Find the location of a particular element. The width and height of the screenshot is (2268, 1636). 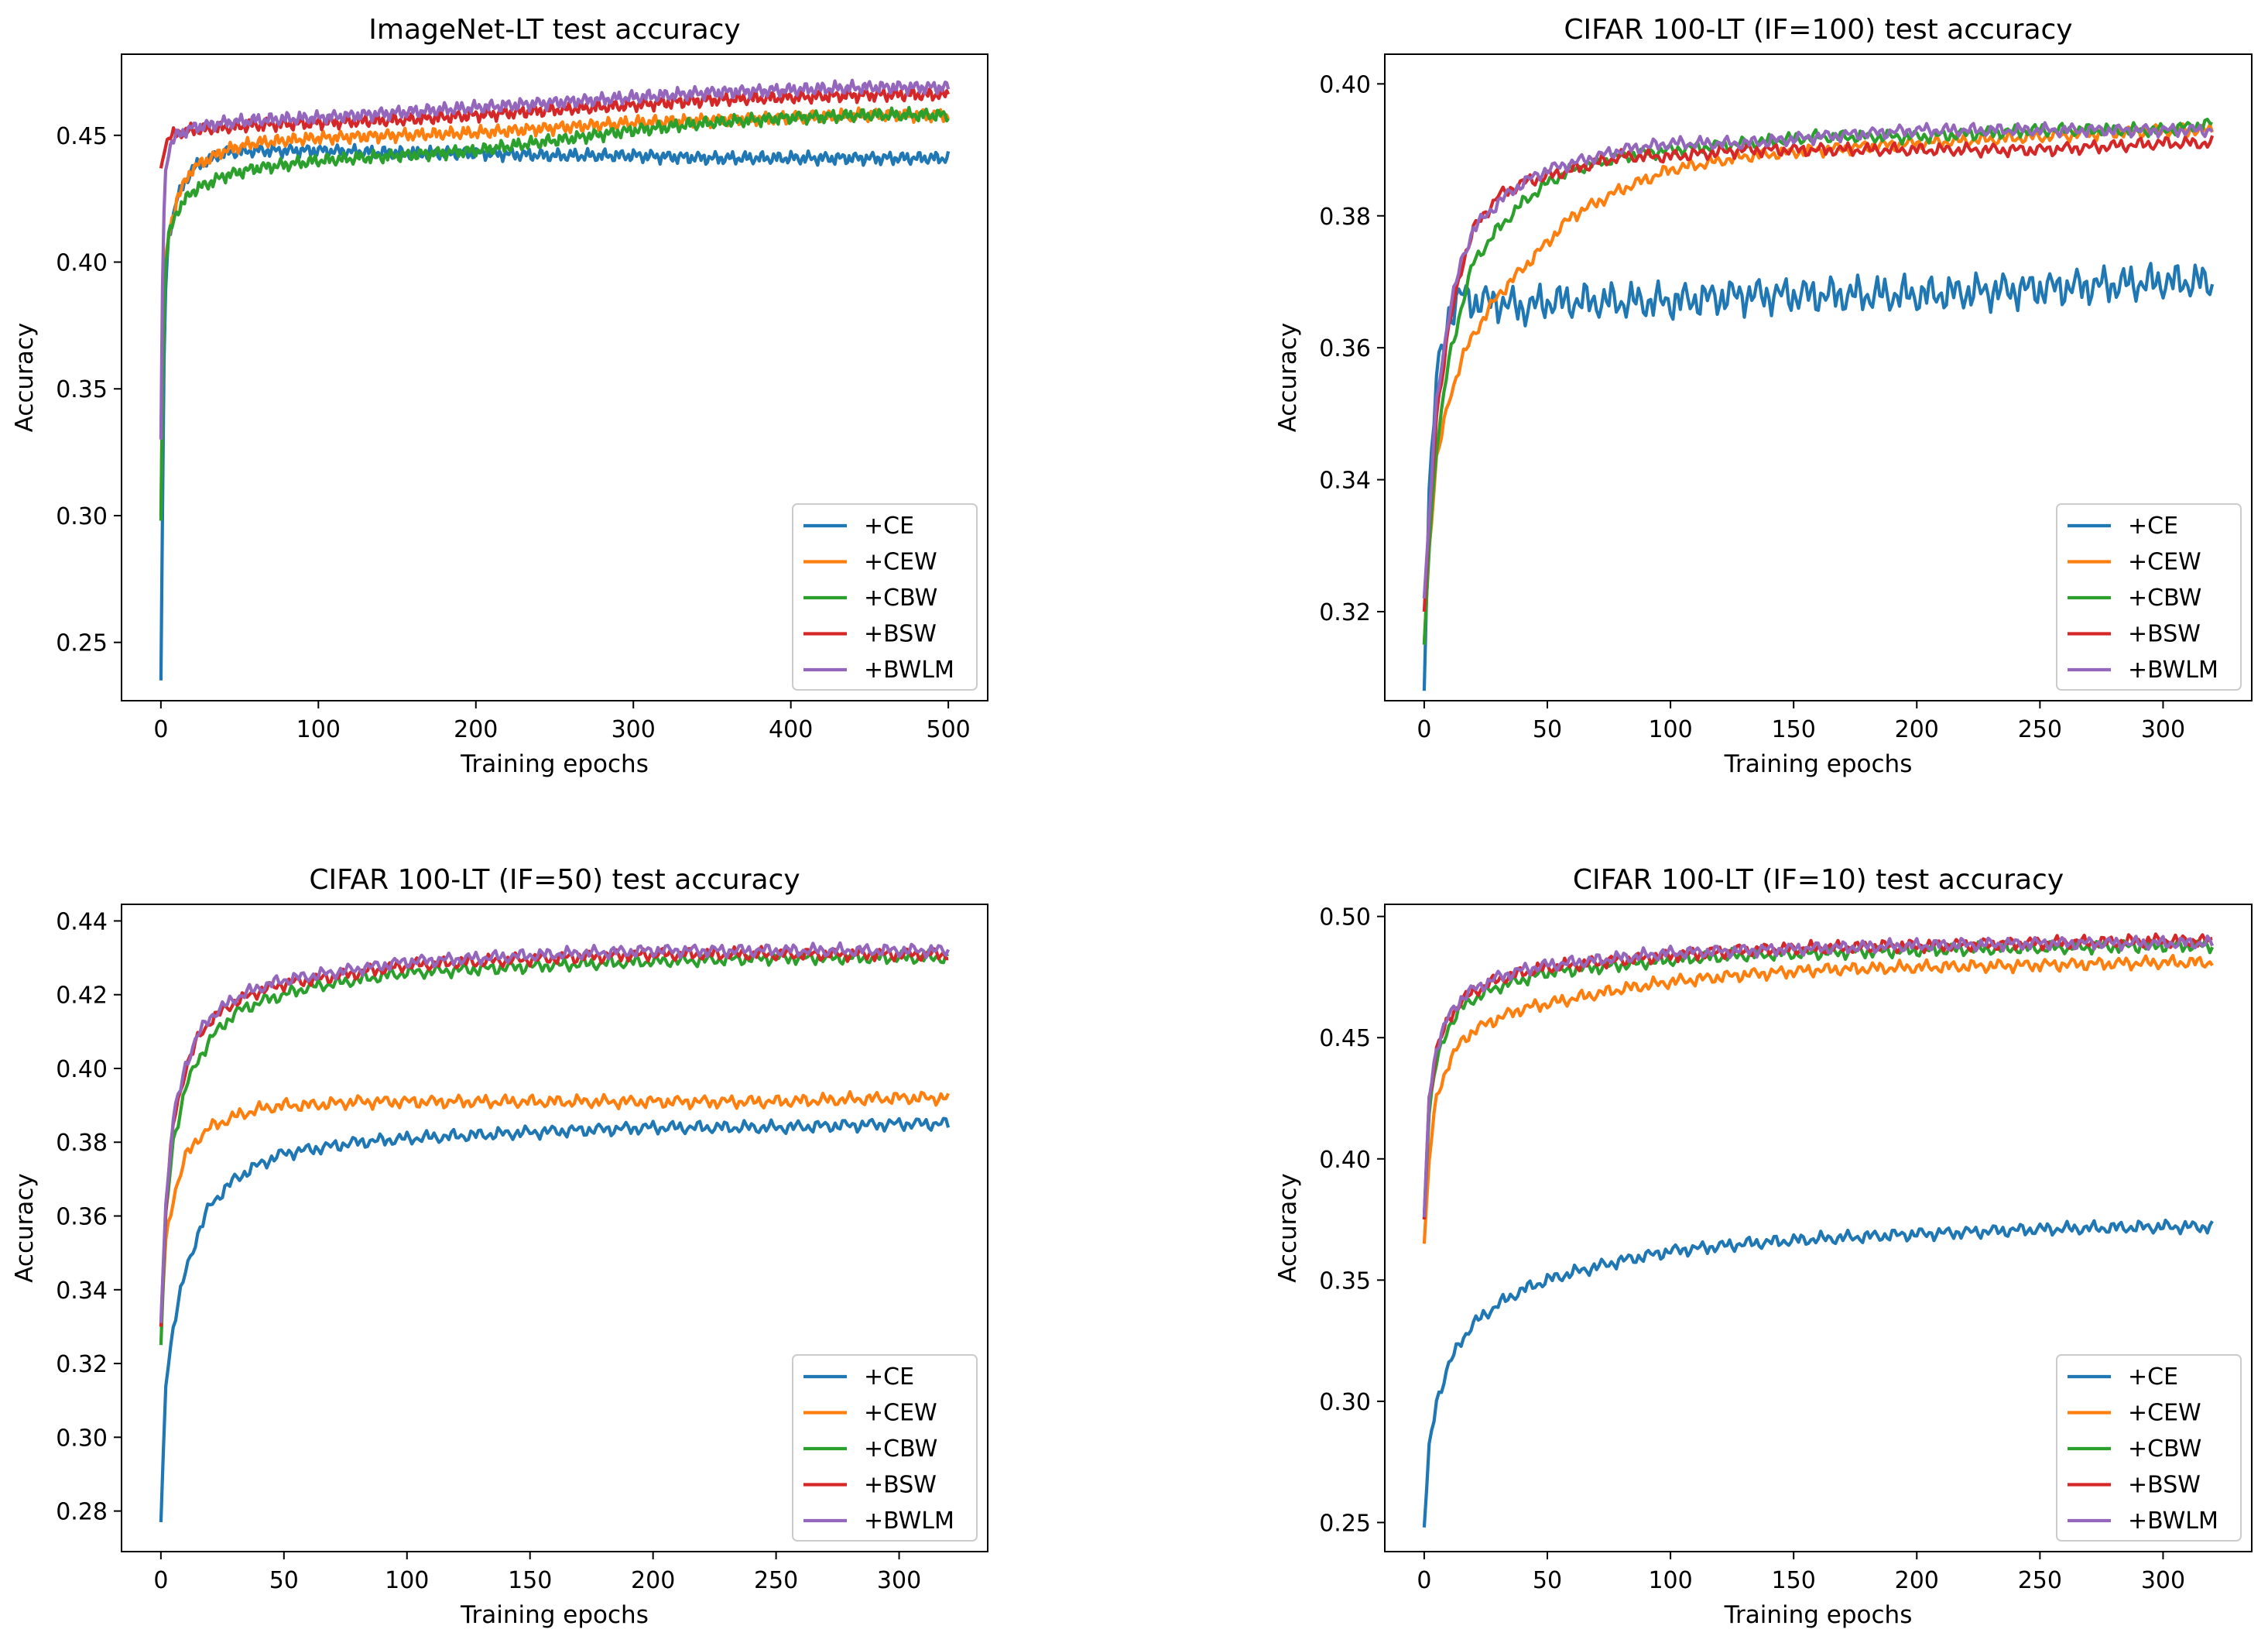

chart-title: CIFAR 100-LT (IF=100) test accuracy is located at coordinates (1818, 30).